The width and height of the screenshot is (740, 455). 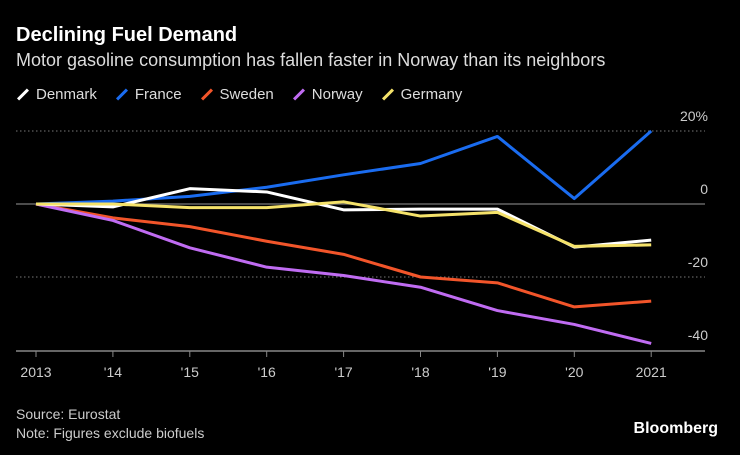 What do you see at coordinates (344, 224) in the screenshot?
I see `series-line-germany` at bounding box center [344, 224].